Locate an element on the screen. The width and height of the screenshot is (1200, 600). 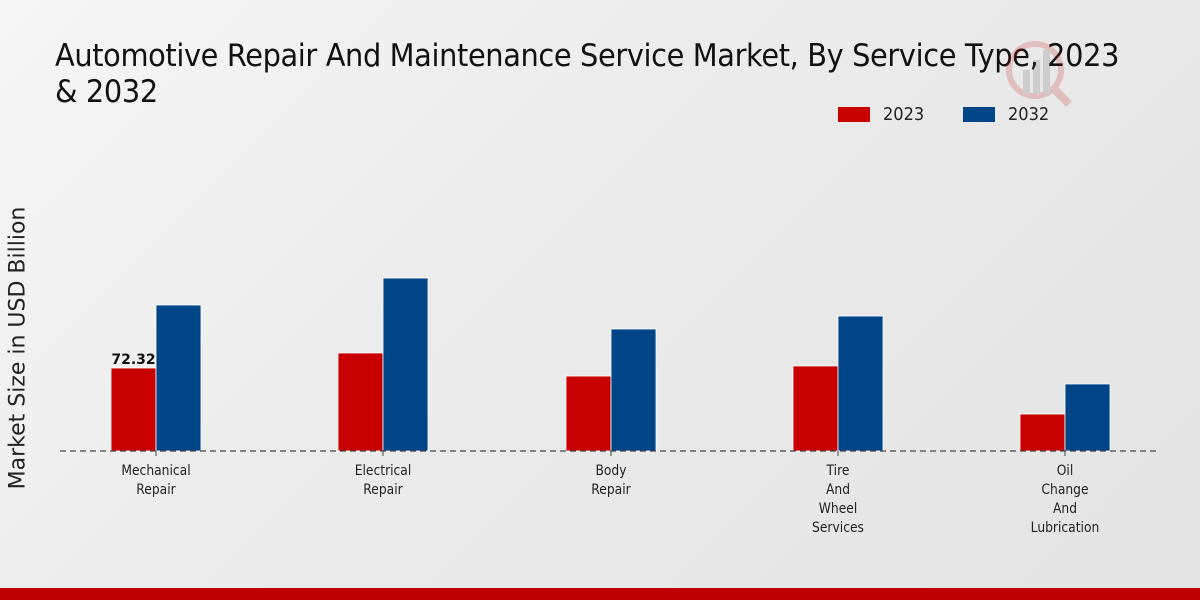
legend-label-2023: 2023 is located at coordinates (904, 114).